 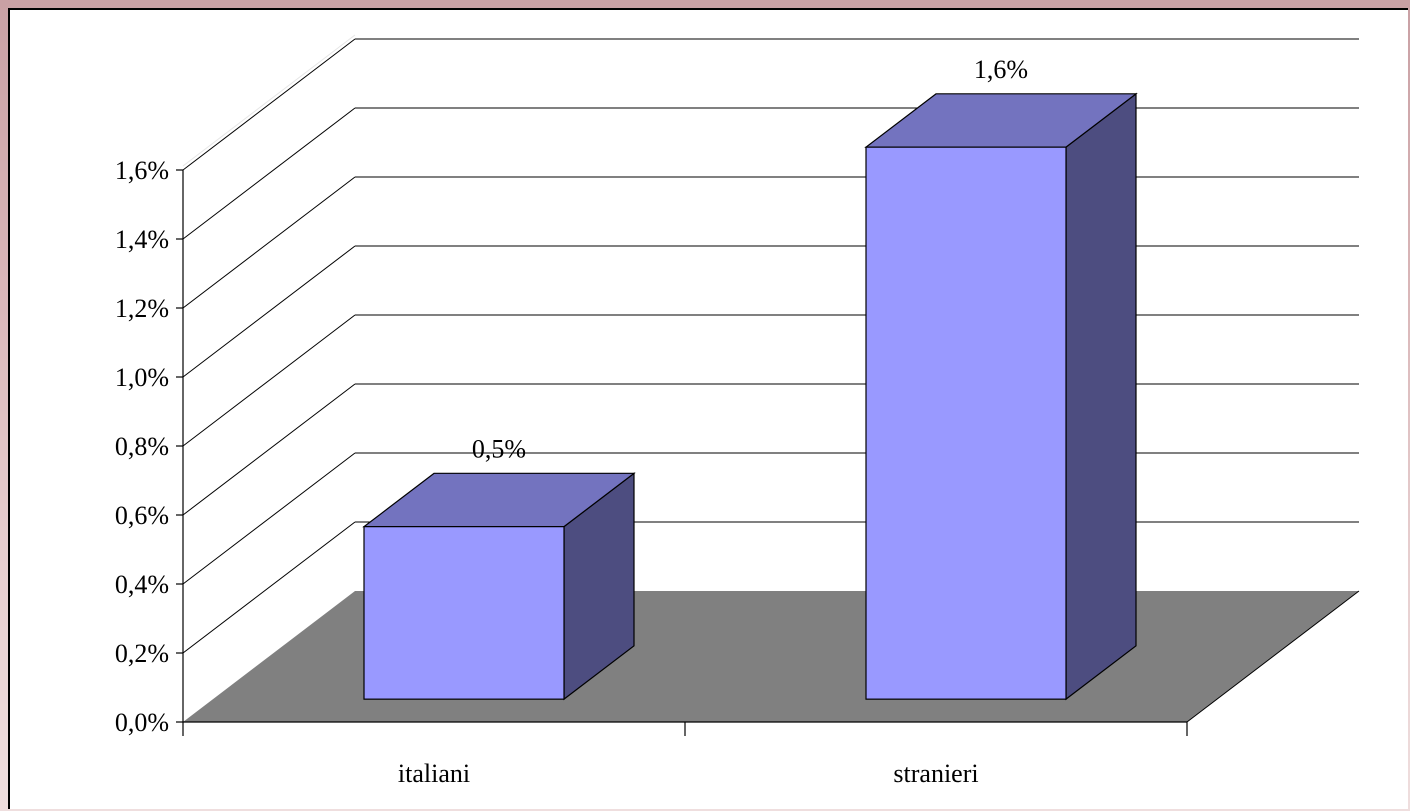 I want to click on y-tick-label: 1,2%, so click(x=142, y=308).